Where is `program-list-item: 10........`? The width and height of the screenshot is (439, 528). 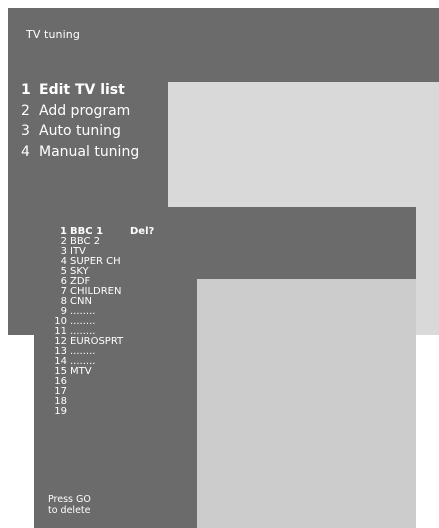
program-list-item: 10........ is located at coordinates (85, 322).